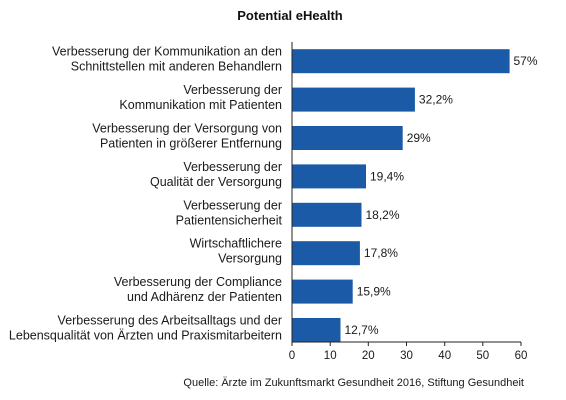 The width and height of the screenshot is (566, 400). Describe the element at coordinates (436, 100) in the screenshot. I see `value-label-2: 32,2%` at that location.